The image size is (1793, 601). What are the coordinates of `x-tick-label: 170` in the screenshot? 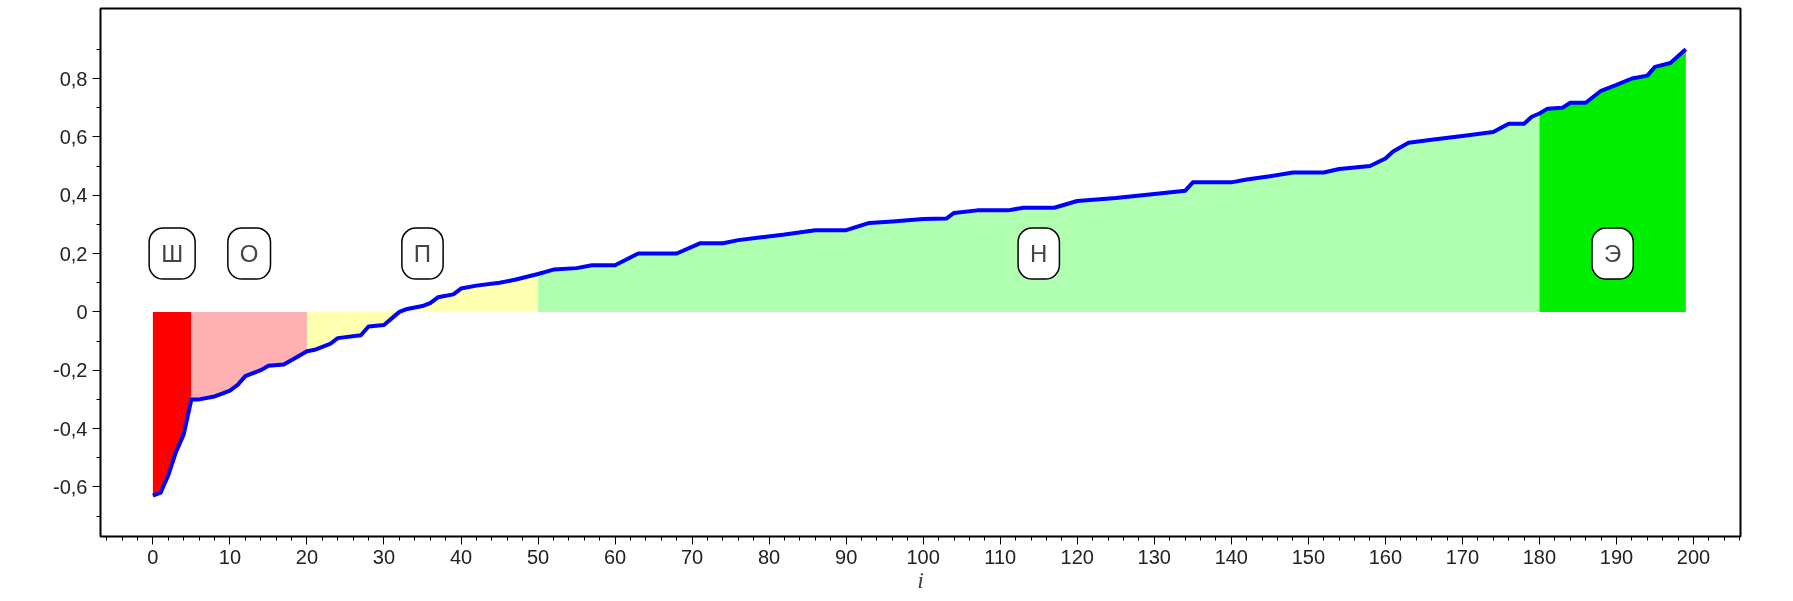 It's located at (1462, 556).